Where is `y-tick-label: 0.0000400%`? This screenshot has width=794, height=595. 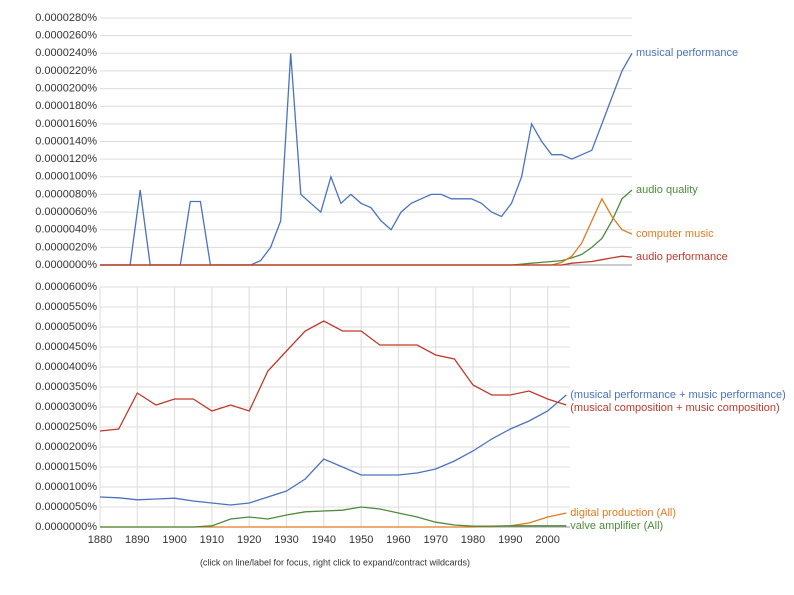
y-tick-label: 0.0000400% is located at coordinates (66, 367).